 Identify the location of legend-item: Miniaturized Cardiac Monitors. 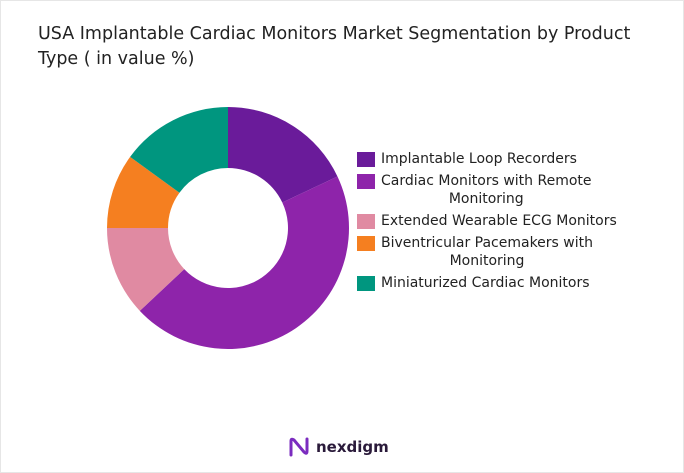
(497, 283).